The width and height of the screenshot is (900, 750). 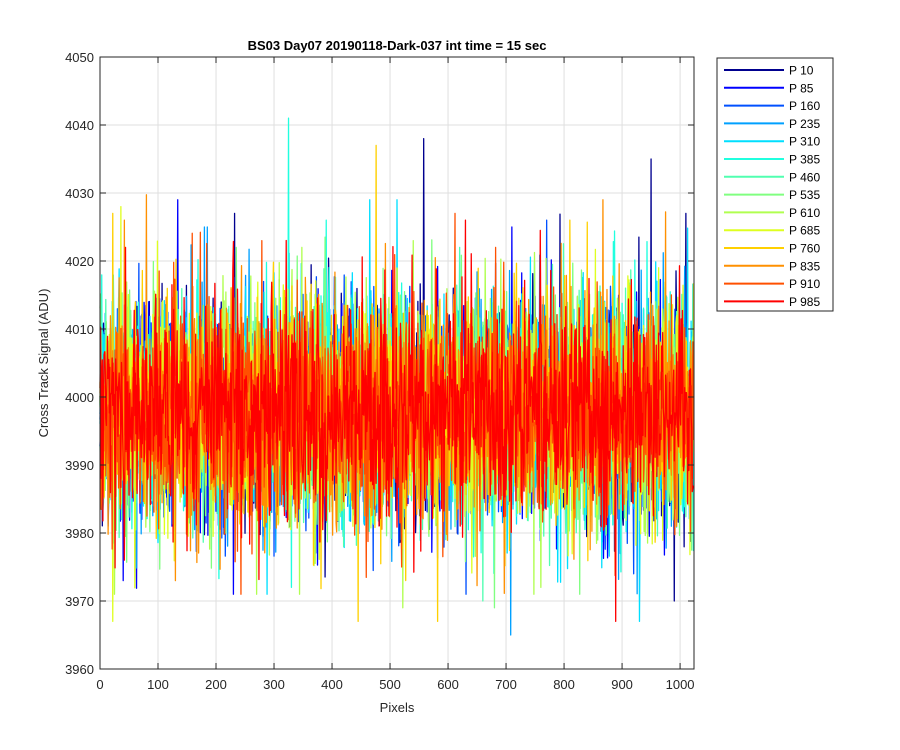 I want to click on legend-label: P 235, so click(x=804, y=124).